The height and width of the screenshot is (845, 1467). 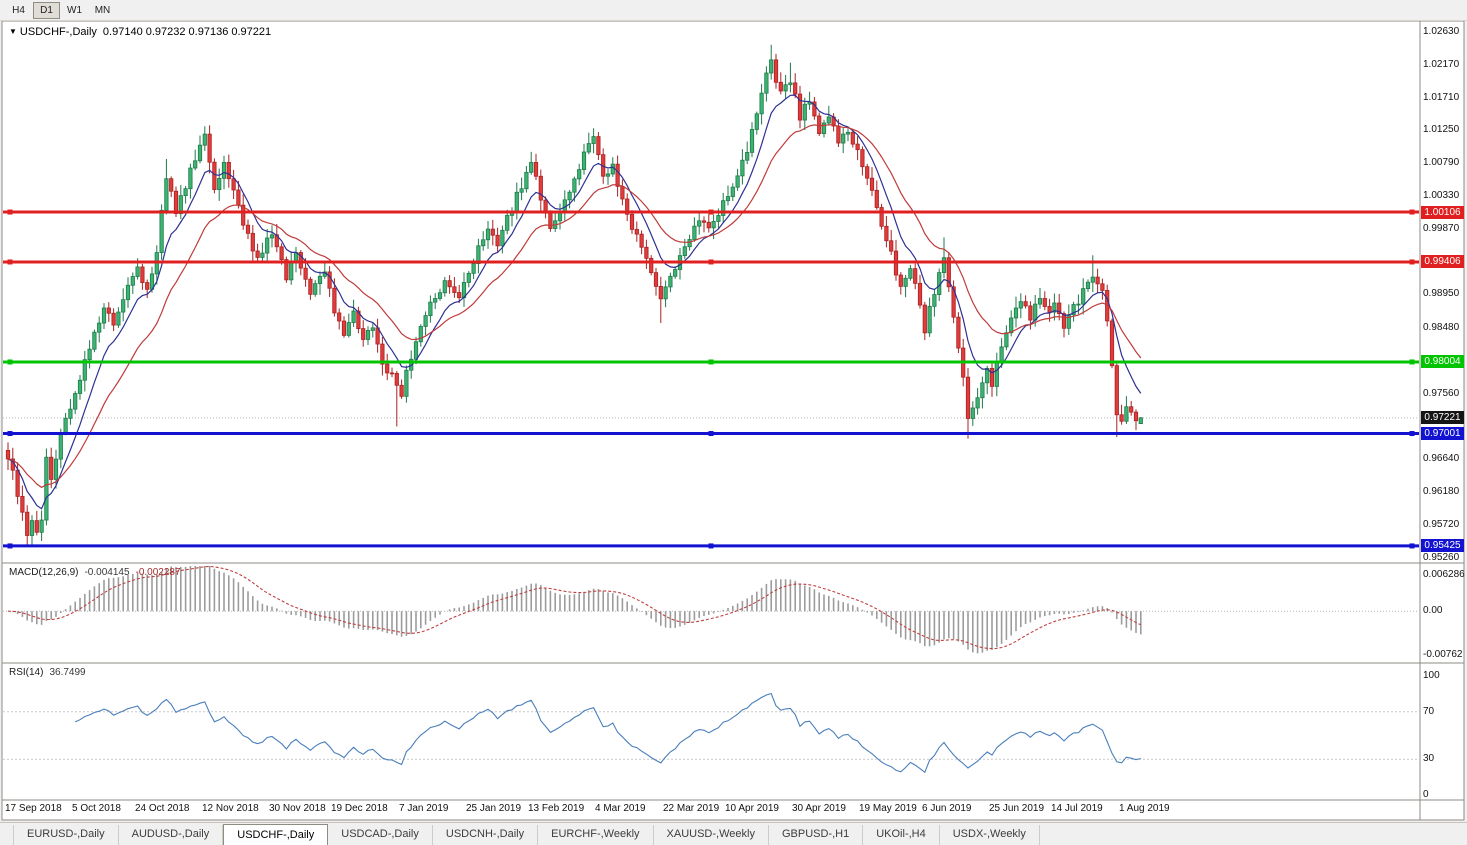 What do you see at coordinates (752, 808) in the screenshot?
I see `date-axis-label: 10 Apr 2019` at bounding box center [752, 808].